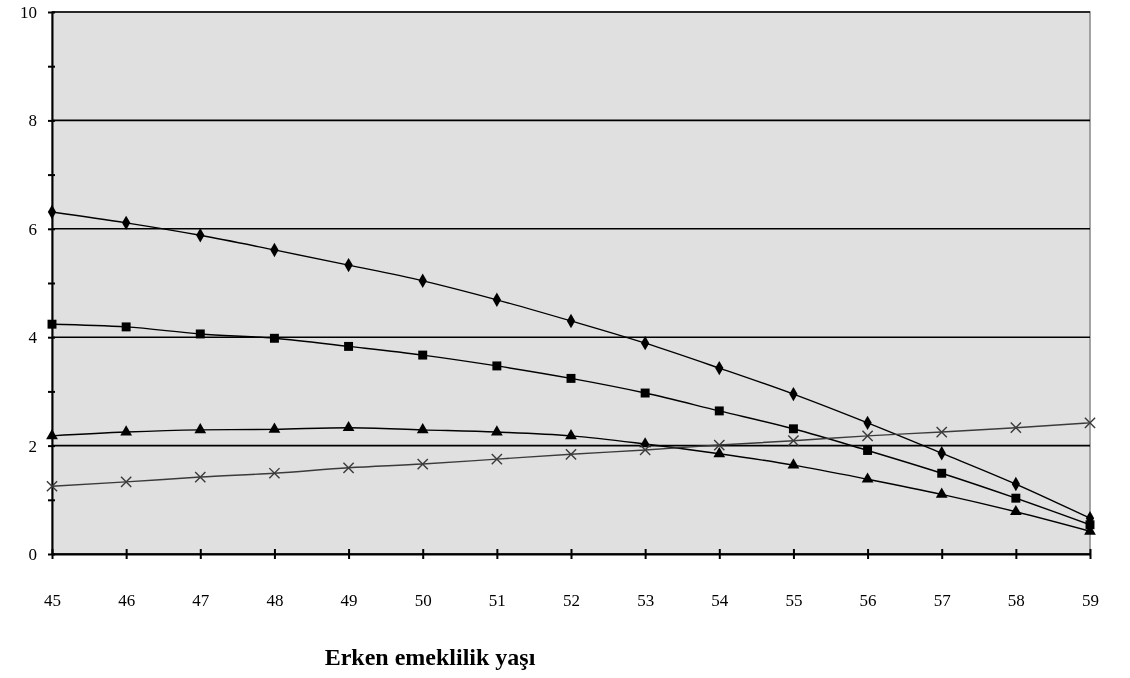 The image size is (1130, 678). What do you see at coordinates (1016, 601) in the screenshot?
I see `x-tick-label: 58` at bounding box center [1016, 601].